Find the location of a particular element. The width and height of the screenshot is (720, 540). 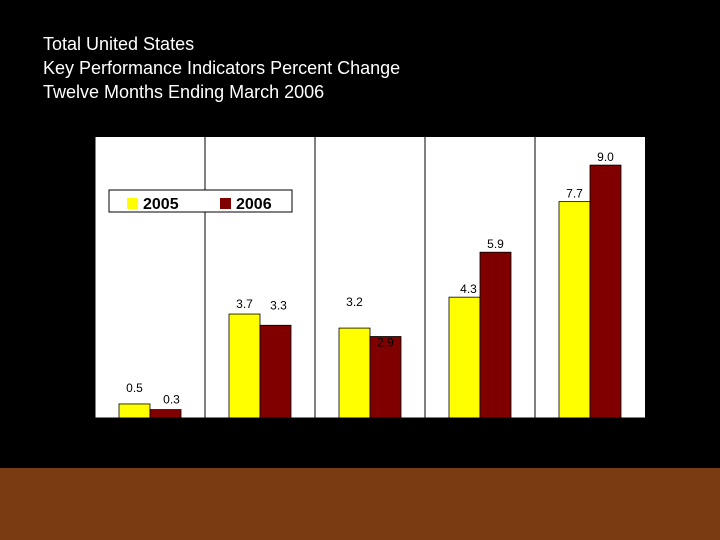

bar-revpar-2005 is located at coordinates (574, 310).